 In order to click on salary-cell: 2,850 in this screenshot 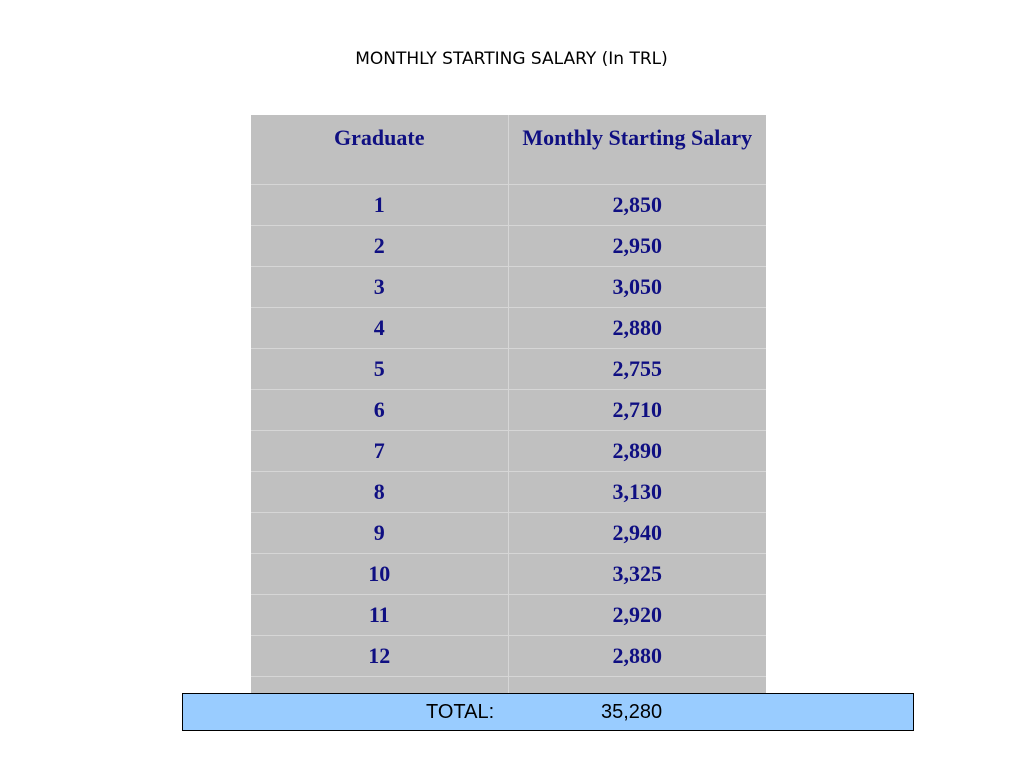, I will do `click(637, 205)`.